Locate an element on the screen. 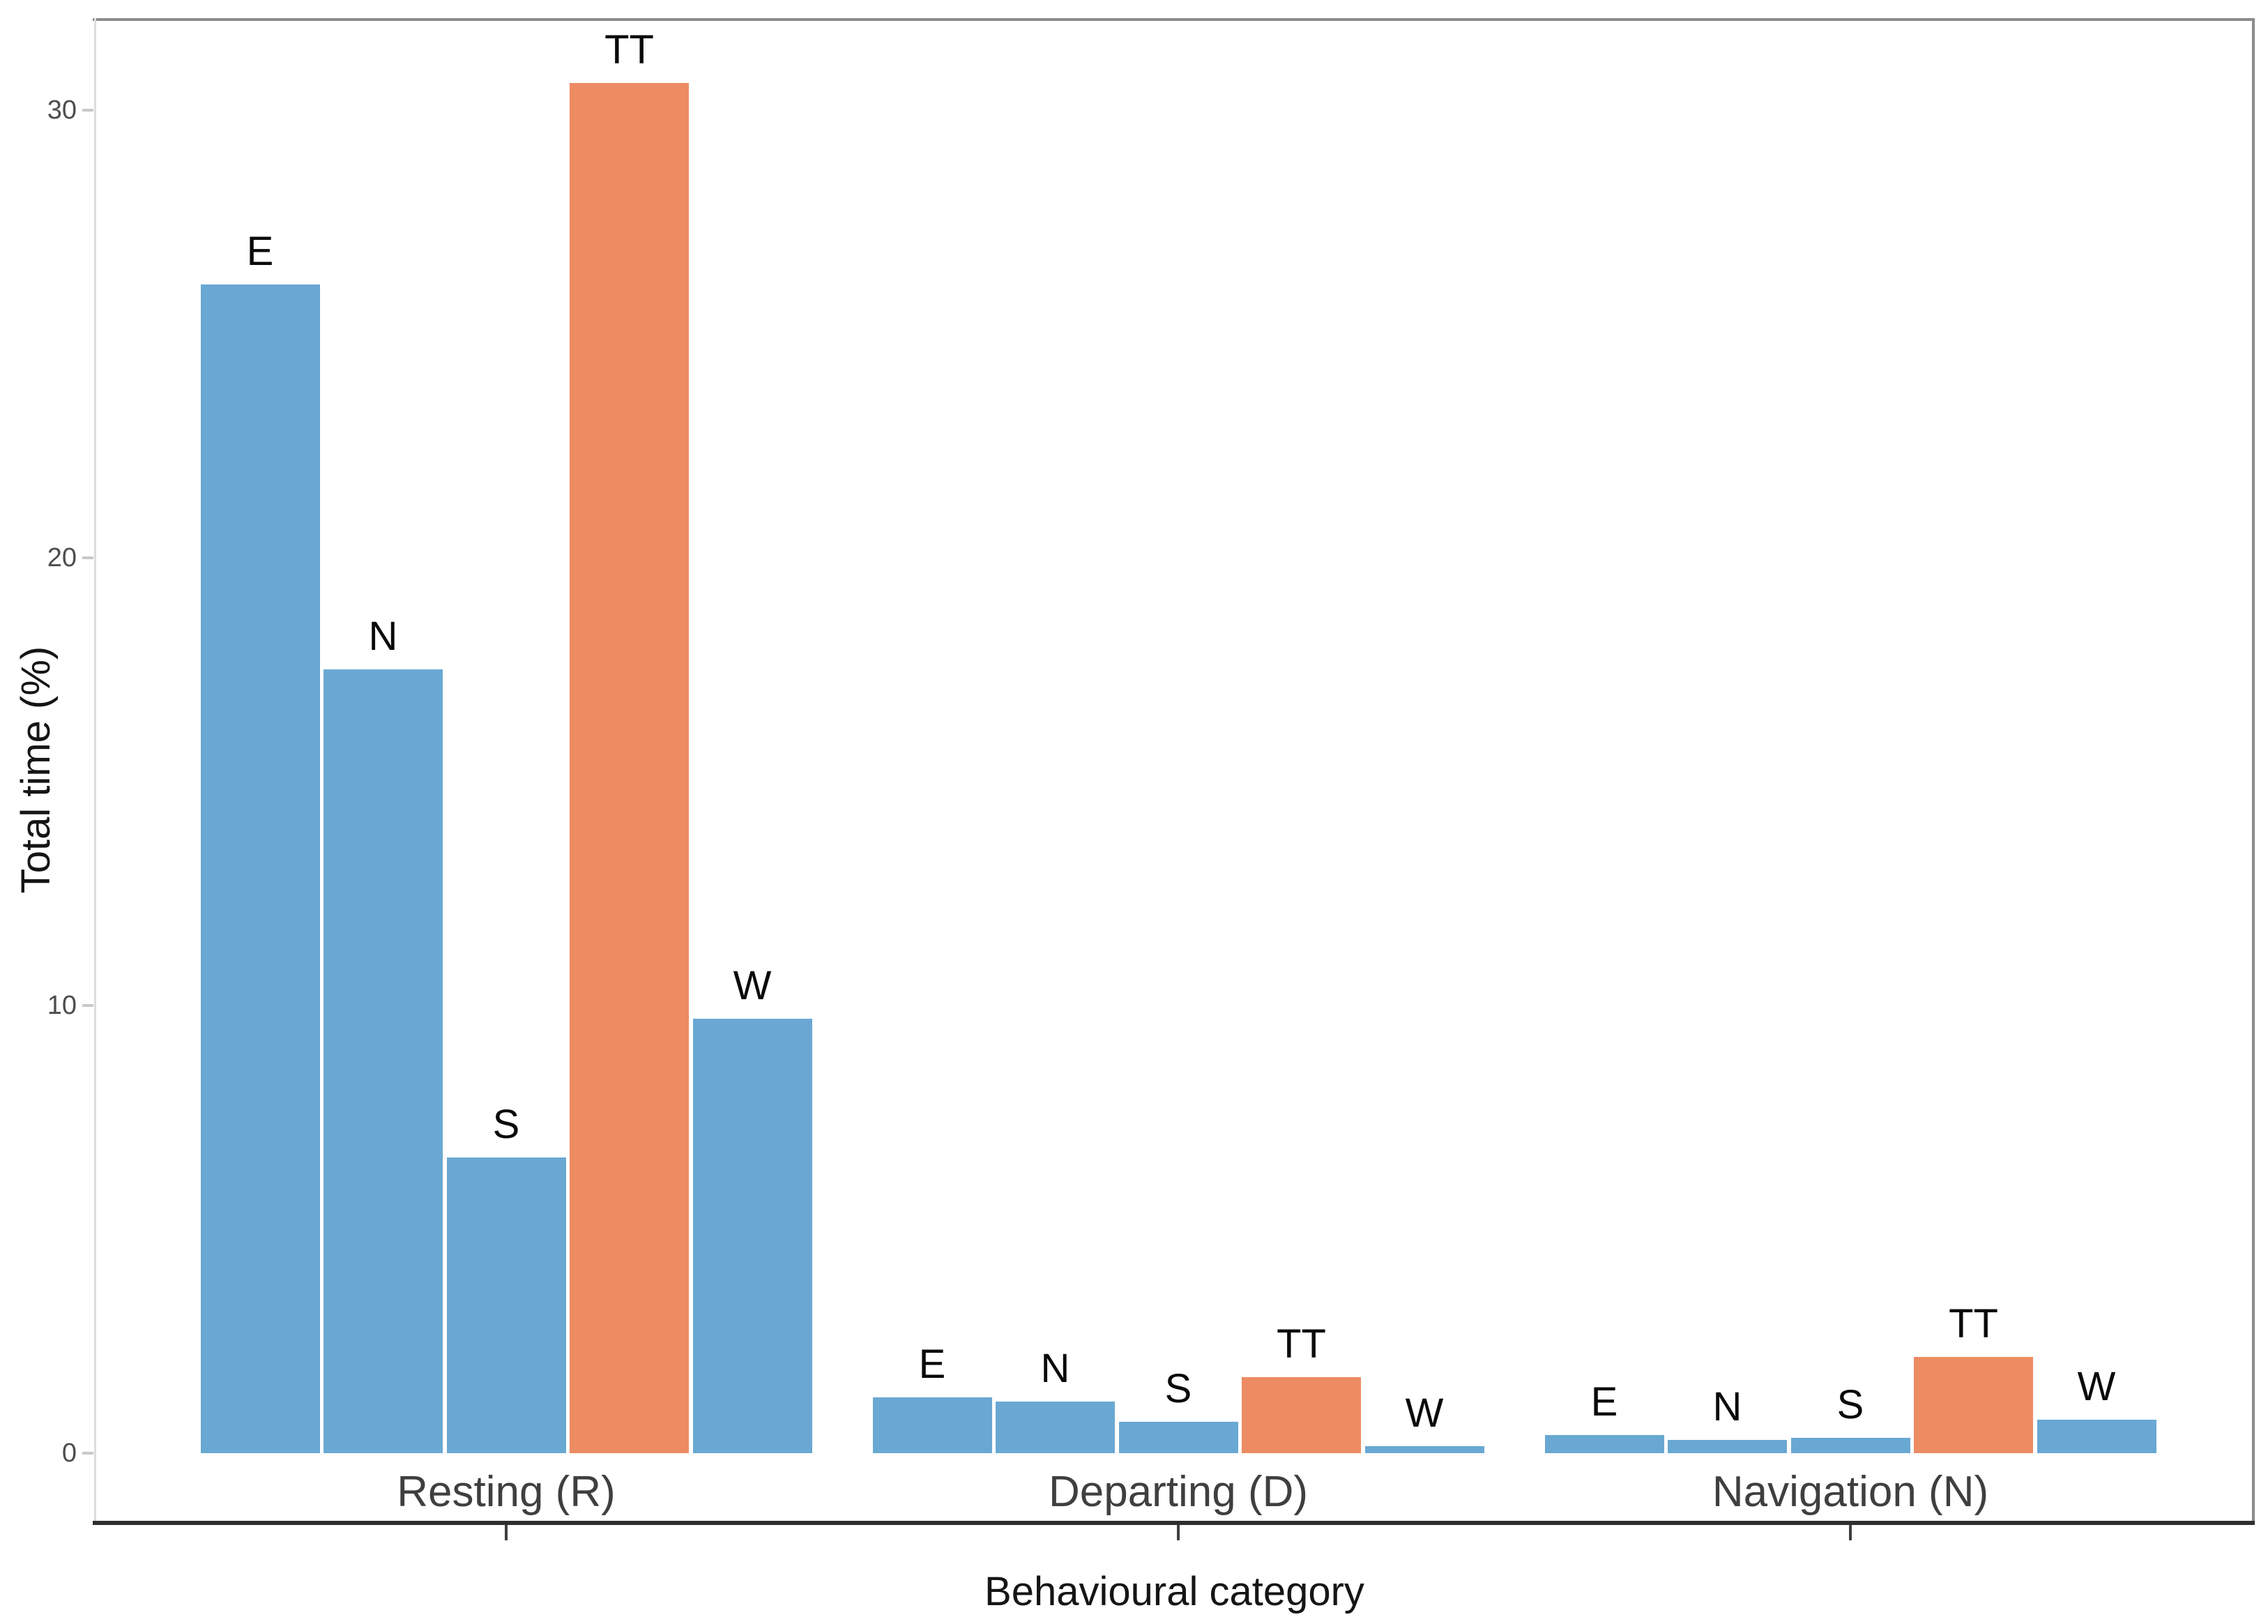  y-tick-label: 30 is located at coordinates (62, 110).